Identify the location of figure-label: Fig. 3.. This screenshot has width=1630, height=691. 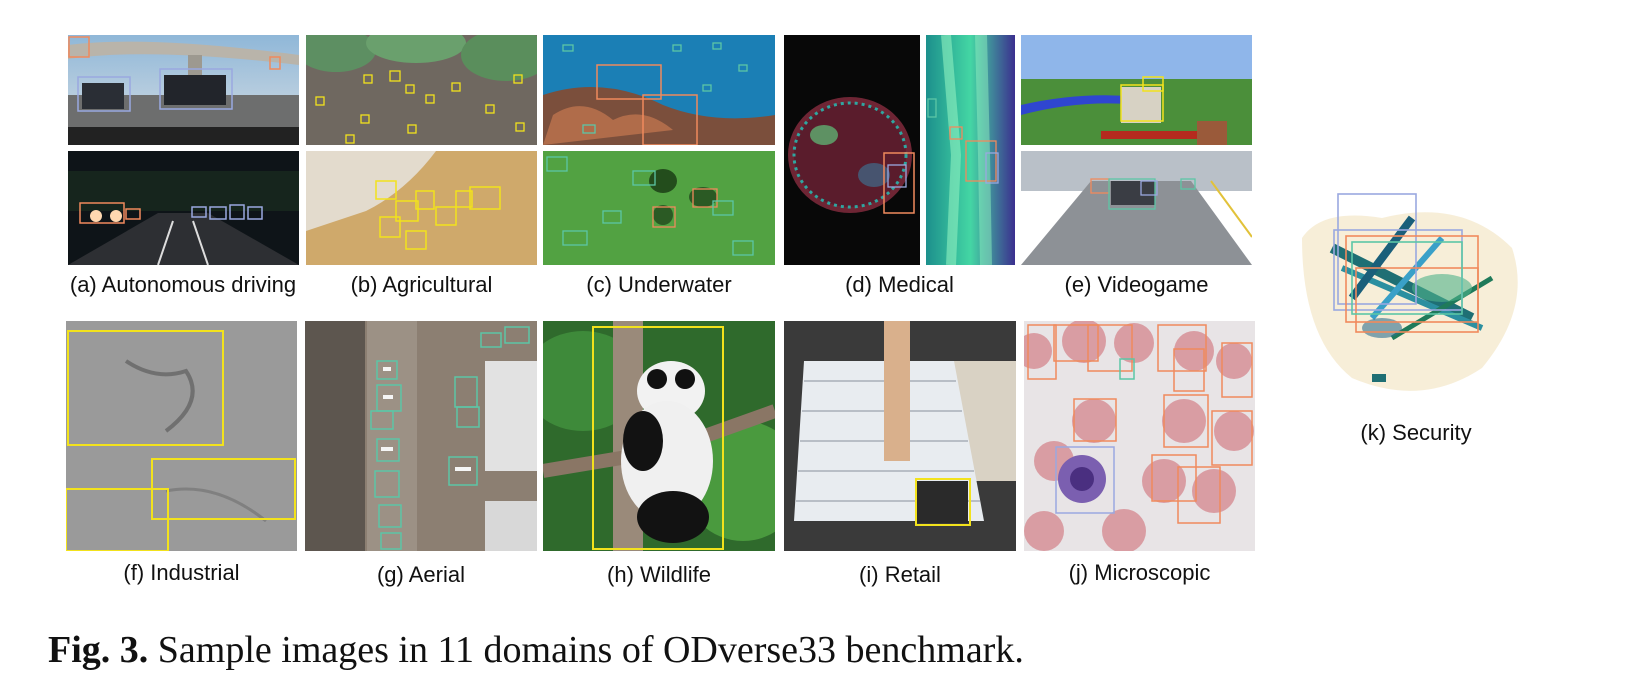
(98, 650).